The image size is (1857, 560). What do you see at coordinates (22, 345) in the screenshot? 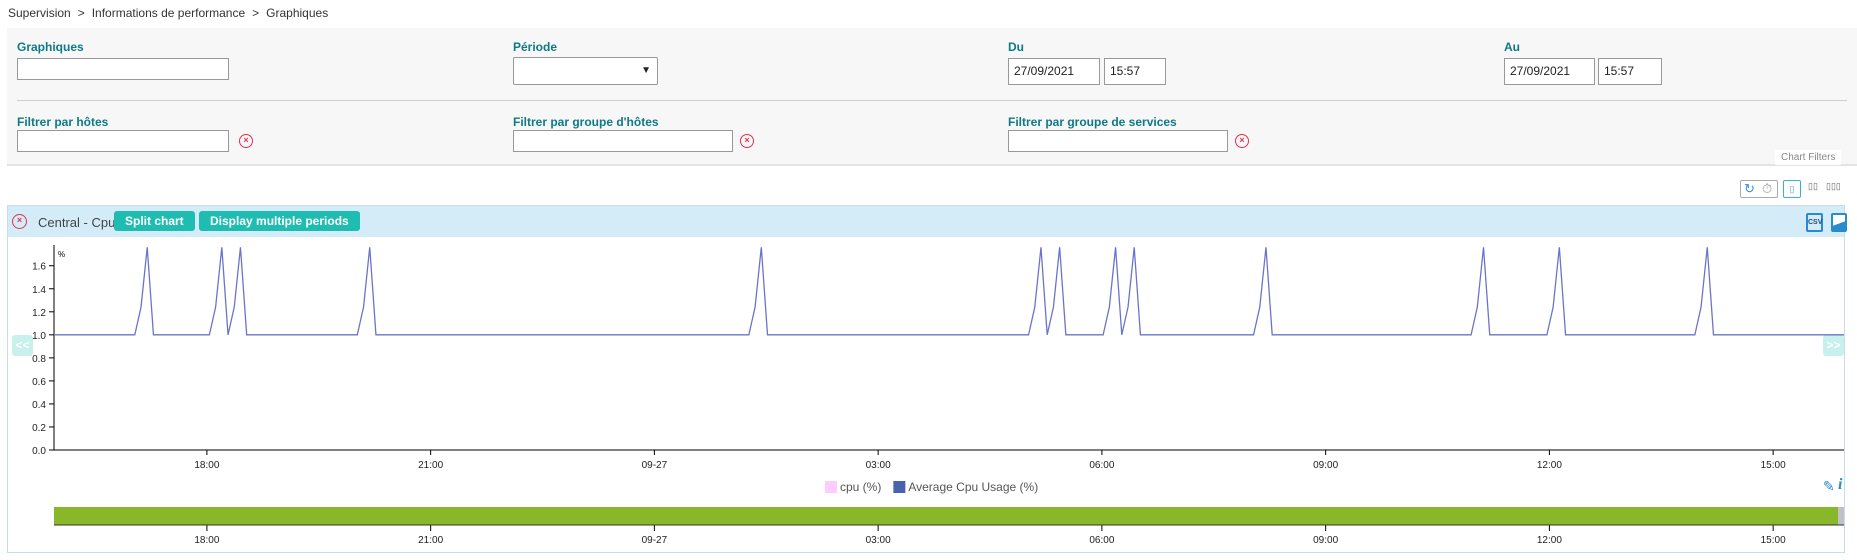
I see `previous-period-button: <<` at bounding box center [22, 345].